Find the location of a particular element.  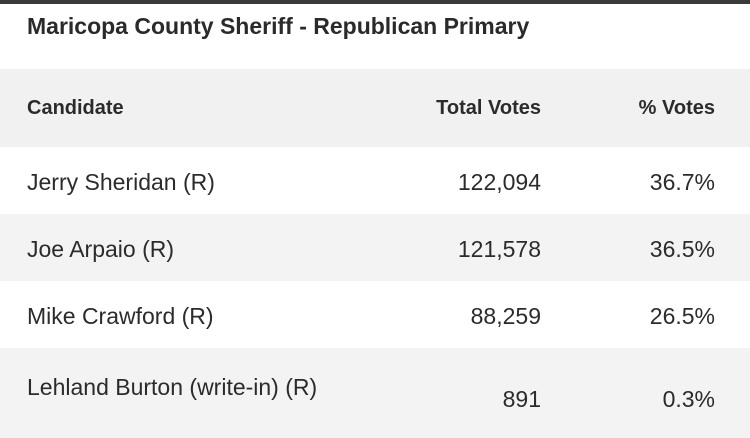

candidate-total-votes: 121,578 is located at coordinates (499, 249).